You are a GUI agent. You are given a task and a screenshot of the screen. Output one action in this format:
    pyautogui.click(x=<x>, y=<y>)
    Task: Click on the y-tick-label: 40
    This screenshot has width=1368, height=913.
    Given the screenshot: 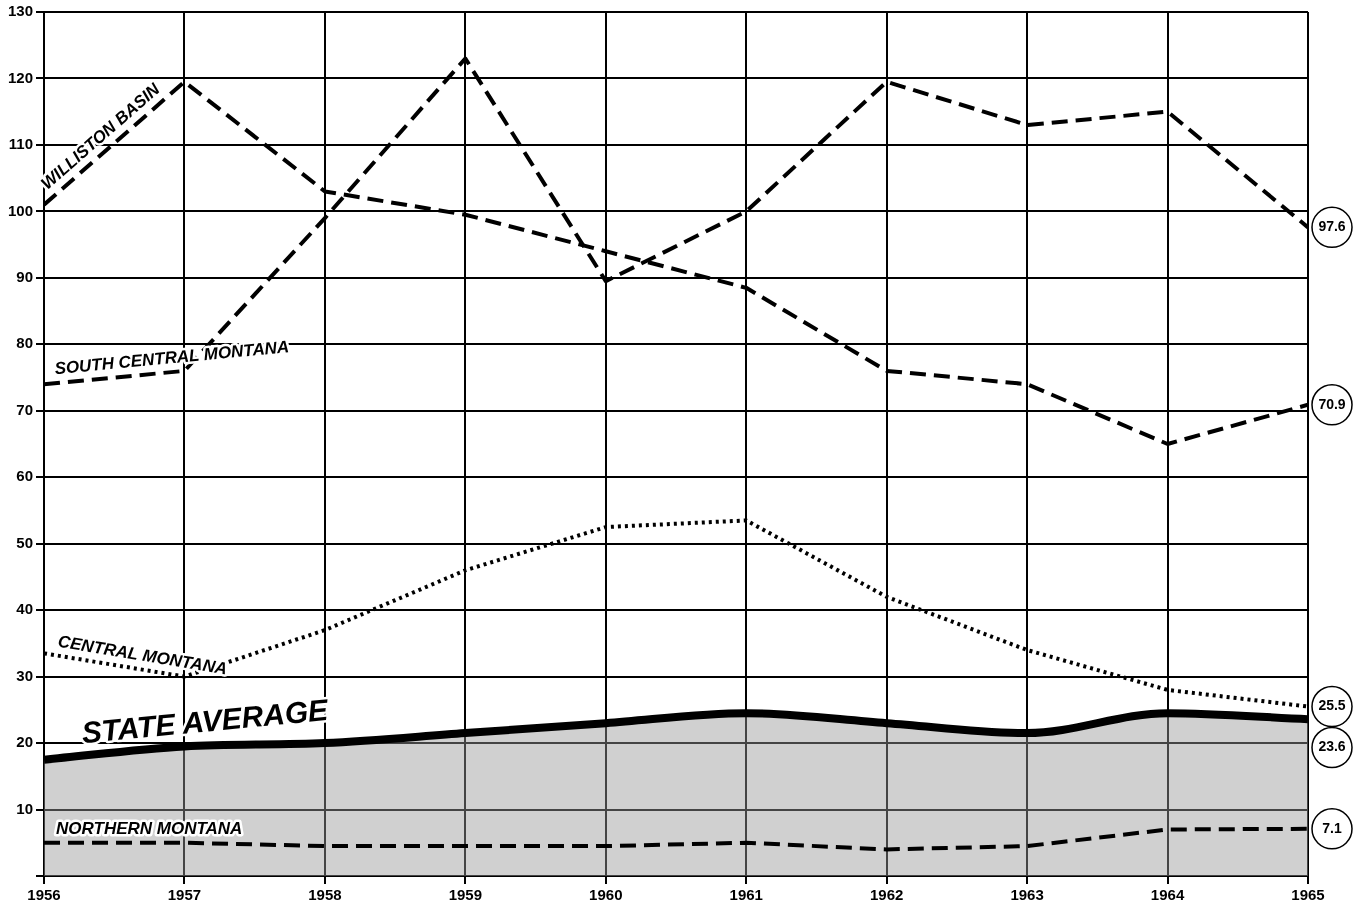 What is the action you would take?
    pyautogui.click(x=25, y=609)
    